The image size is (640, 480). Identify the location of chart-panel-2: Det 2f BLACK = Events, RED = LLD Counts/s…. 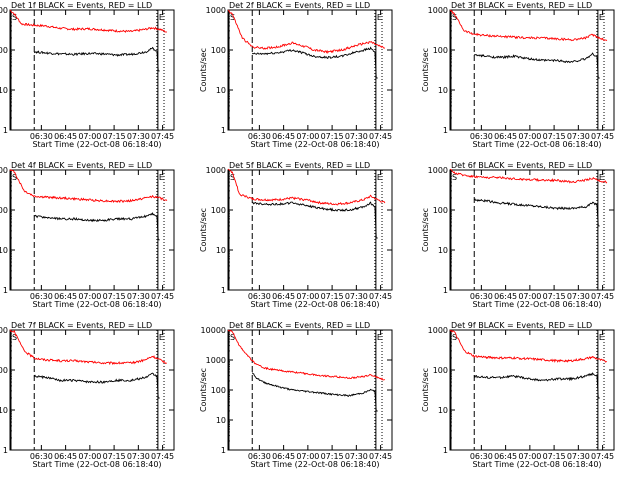
(296, 75).